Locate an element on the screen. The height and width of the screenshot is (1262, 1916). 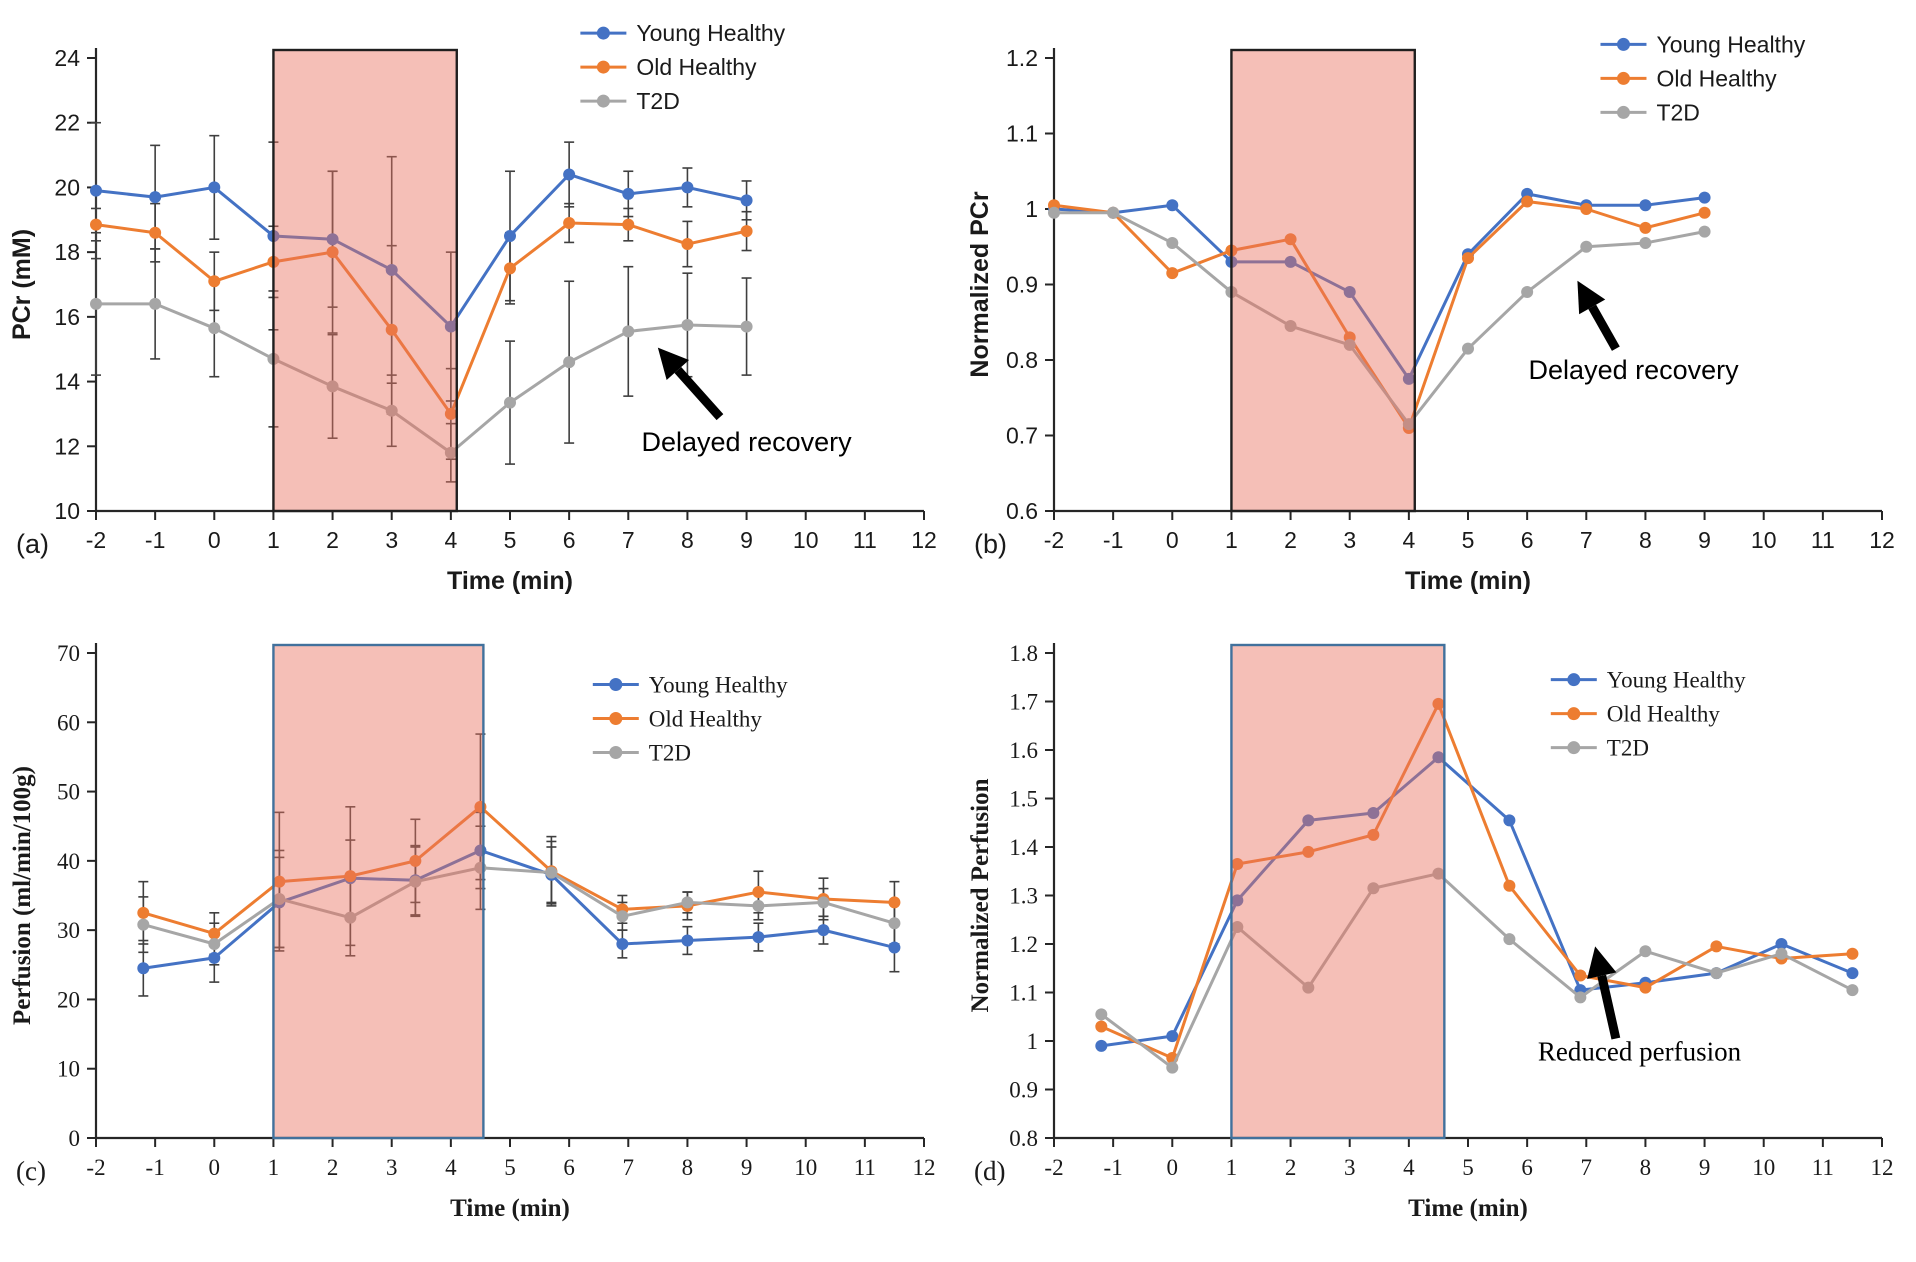
y-axis-title: Perfusion (ml/min/100g) is located at coordinates (22, 895).